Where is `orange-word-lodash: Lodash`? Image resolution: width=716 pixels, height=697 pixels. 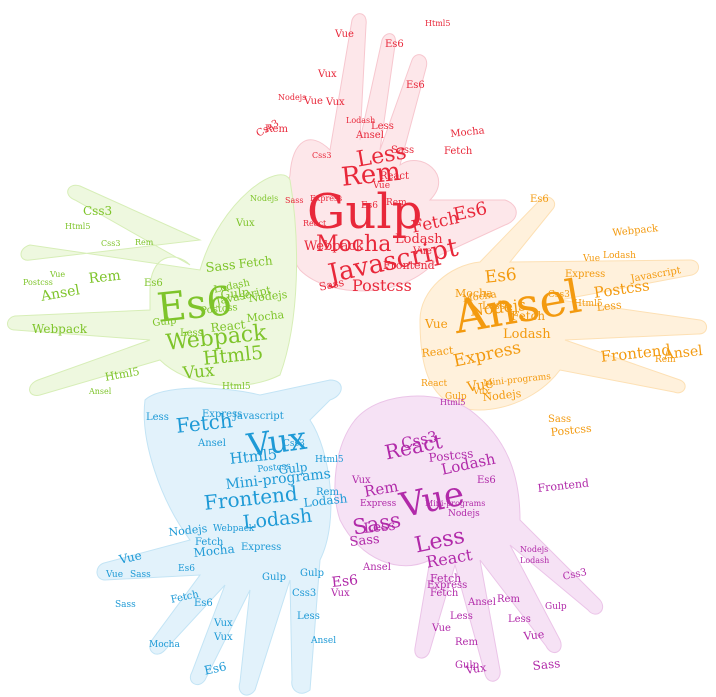 orange-word-lodash: Lodash is located at coordinates (527, 334).